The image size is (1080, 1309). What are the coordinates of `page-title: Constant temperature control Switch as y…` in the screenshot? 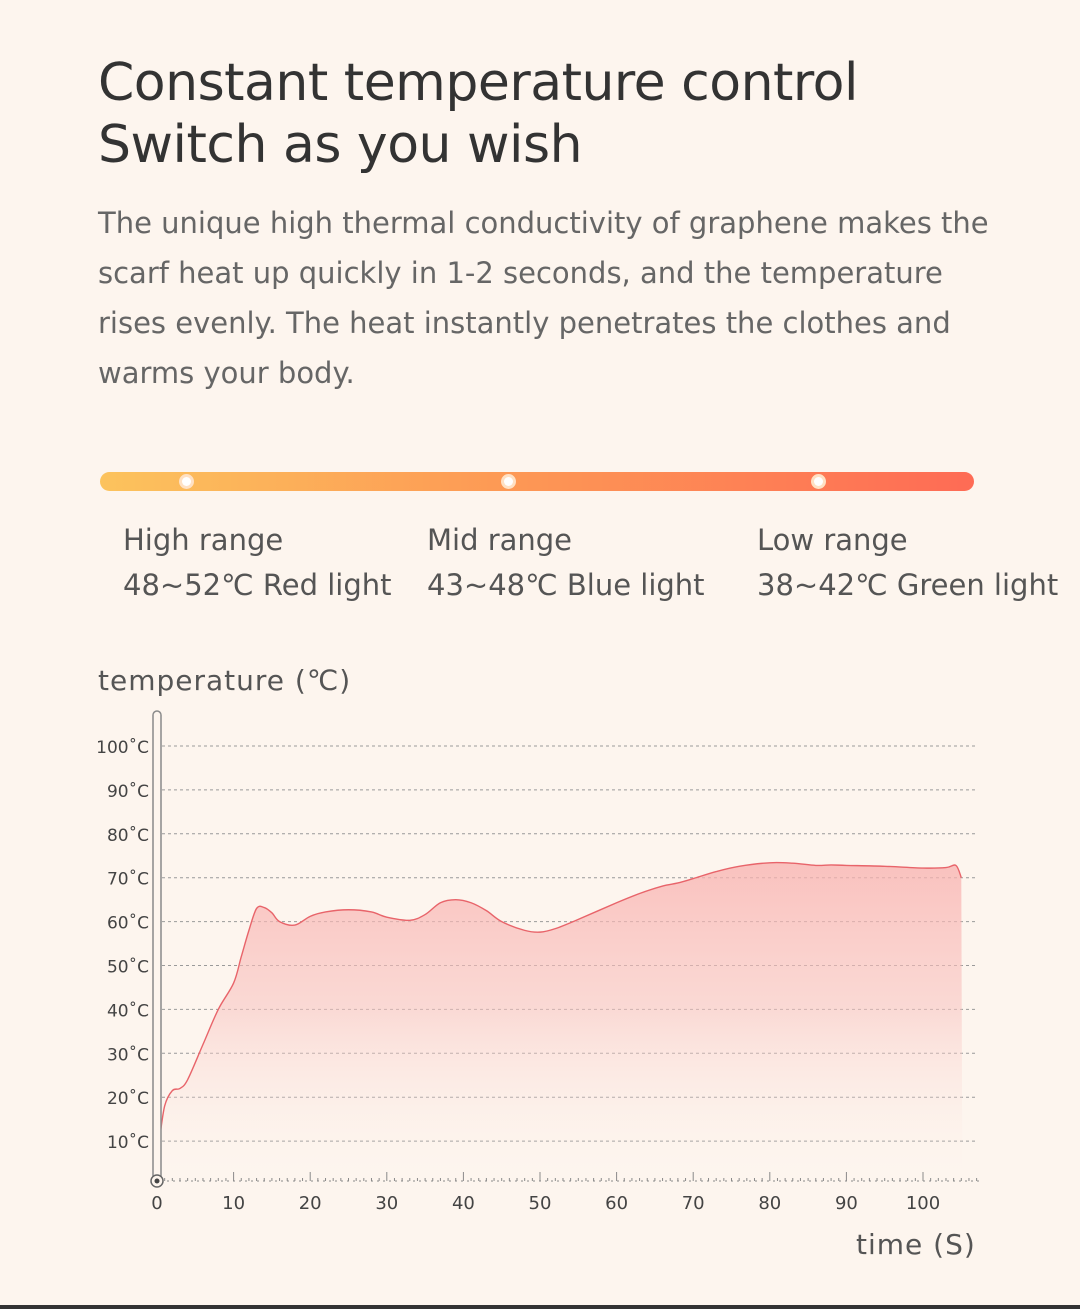 It's located at (478, 114).